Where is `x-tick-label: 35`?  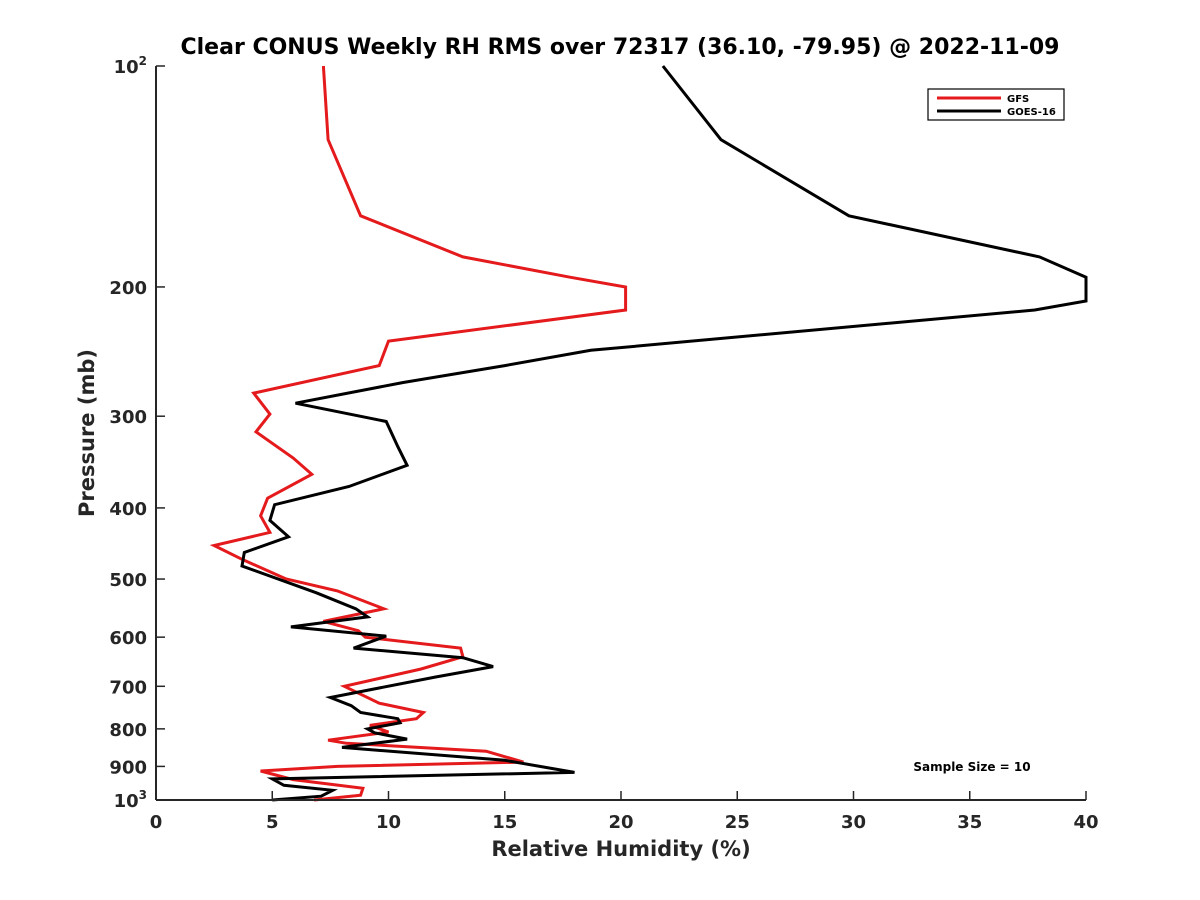
x-tick-label: 35 is located at coordinates (969, 822).